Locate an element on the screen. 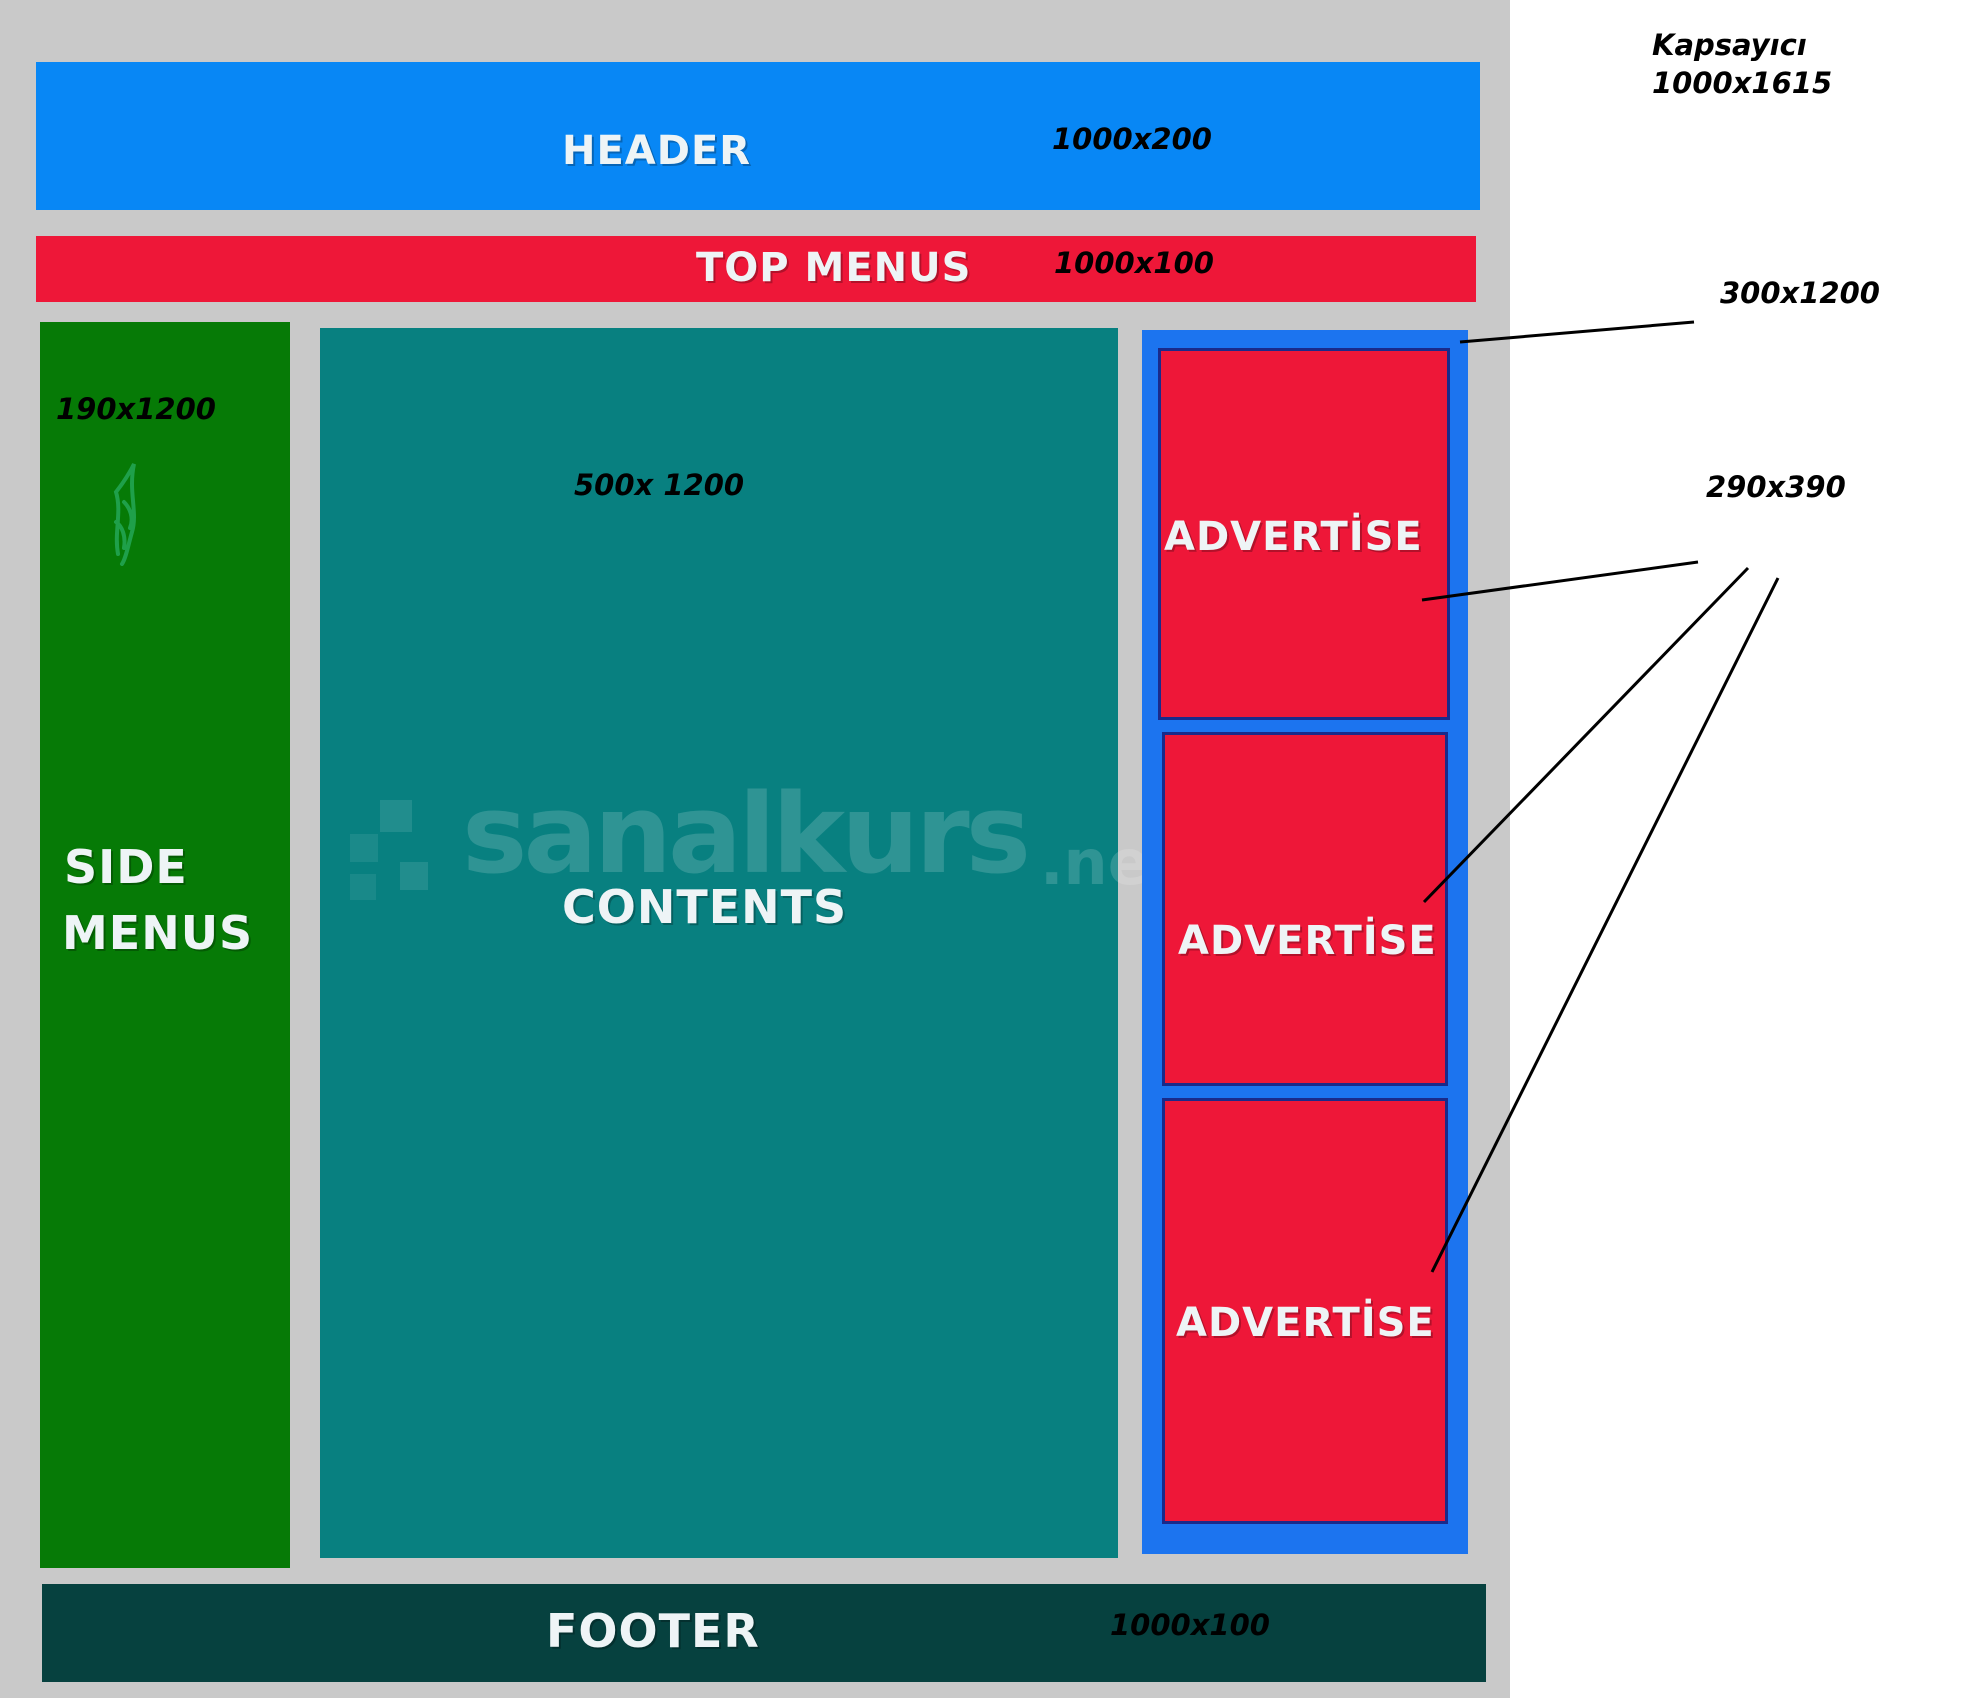 Image resolution: width=1962 pixels, height=1698 pixels. footer-label: FOOTER is located at coordinates (653, 1631).